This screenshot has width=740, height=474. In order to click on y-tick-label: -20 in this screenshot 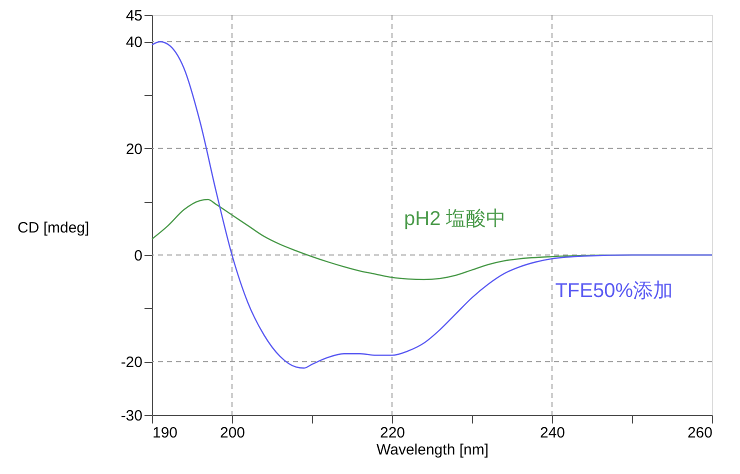, I will do `click(131, 363)`.